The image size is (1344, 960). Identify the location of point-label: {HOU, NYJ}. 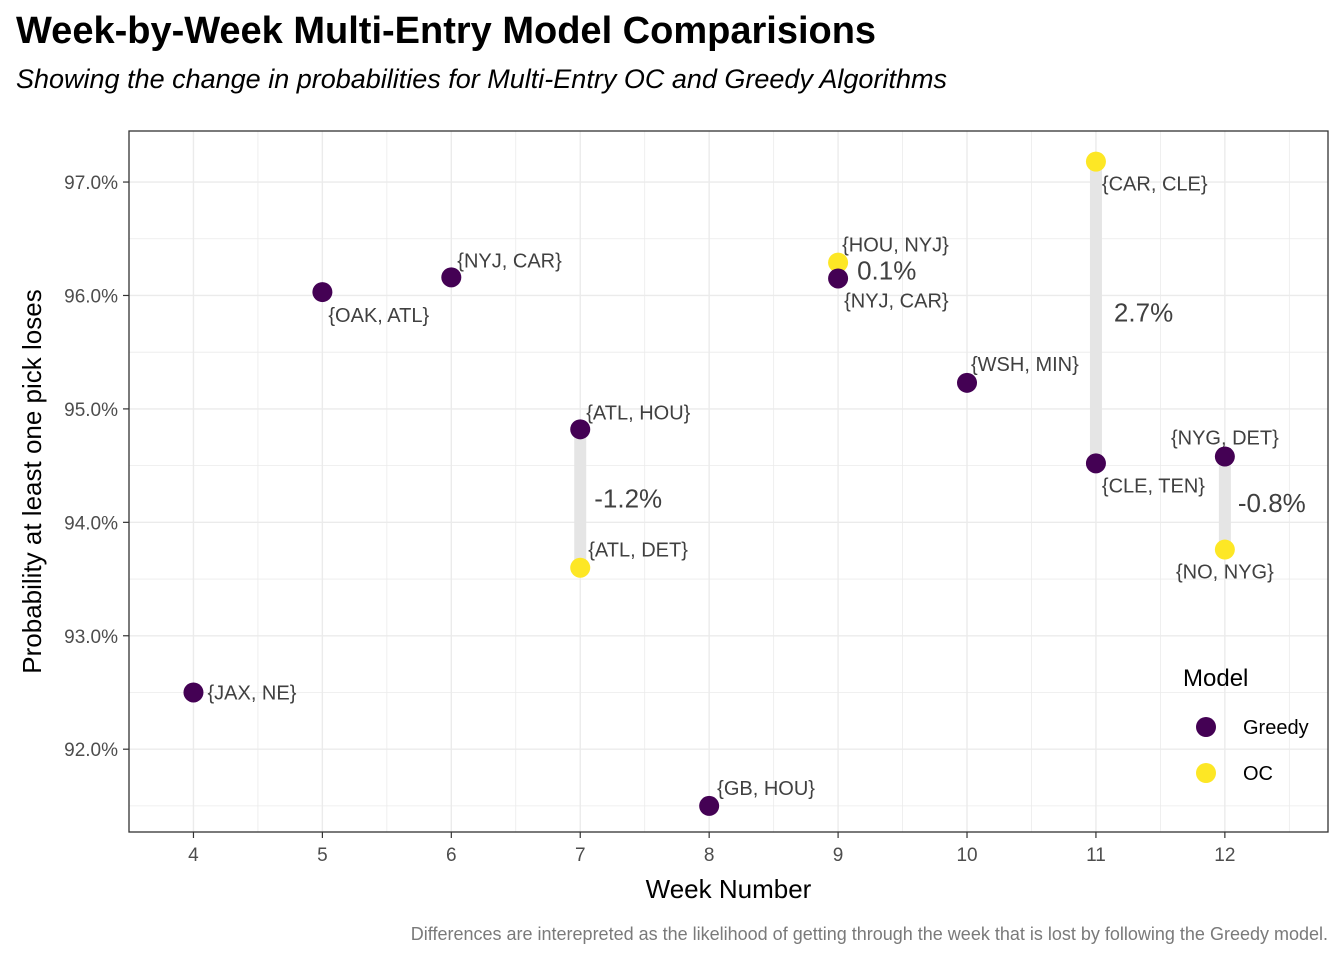
(895, 246).